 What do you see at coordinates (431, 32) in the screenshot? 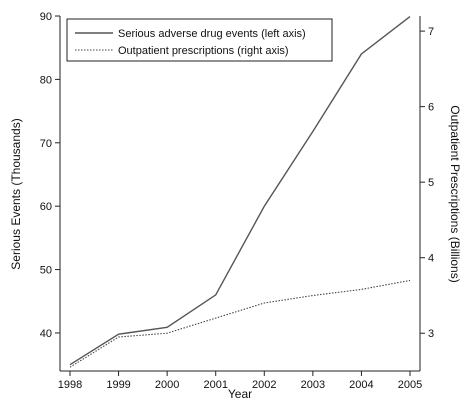
I see `y-right-tick-label: 7` at bounding box center [431, 32].